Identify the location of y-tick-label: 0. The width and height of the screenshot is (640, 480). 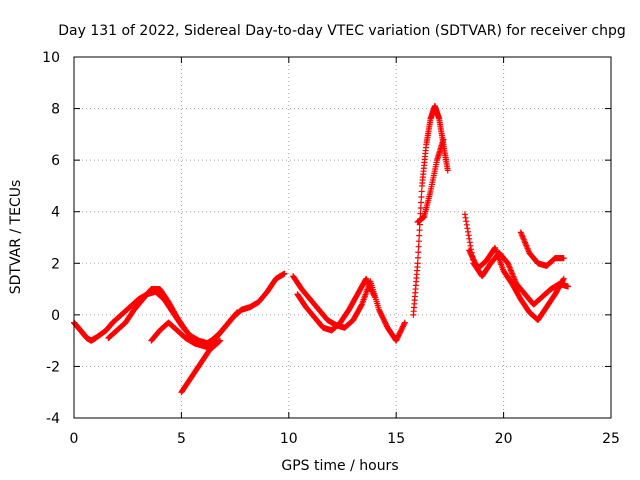
(55, 316).